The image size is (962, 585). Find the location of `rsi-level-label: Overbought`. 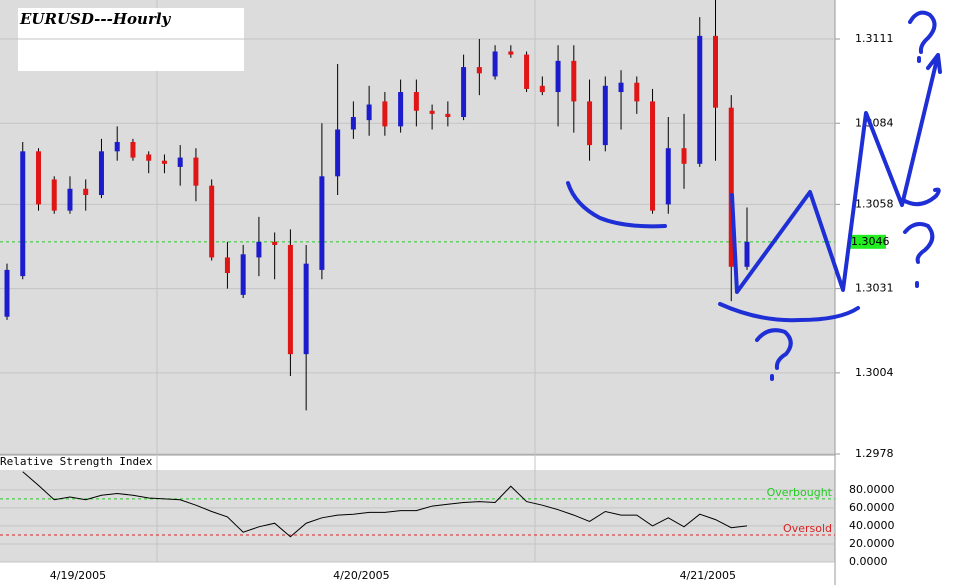

rsi-level-label: Overbought is located at coordinates (800, 492).